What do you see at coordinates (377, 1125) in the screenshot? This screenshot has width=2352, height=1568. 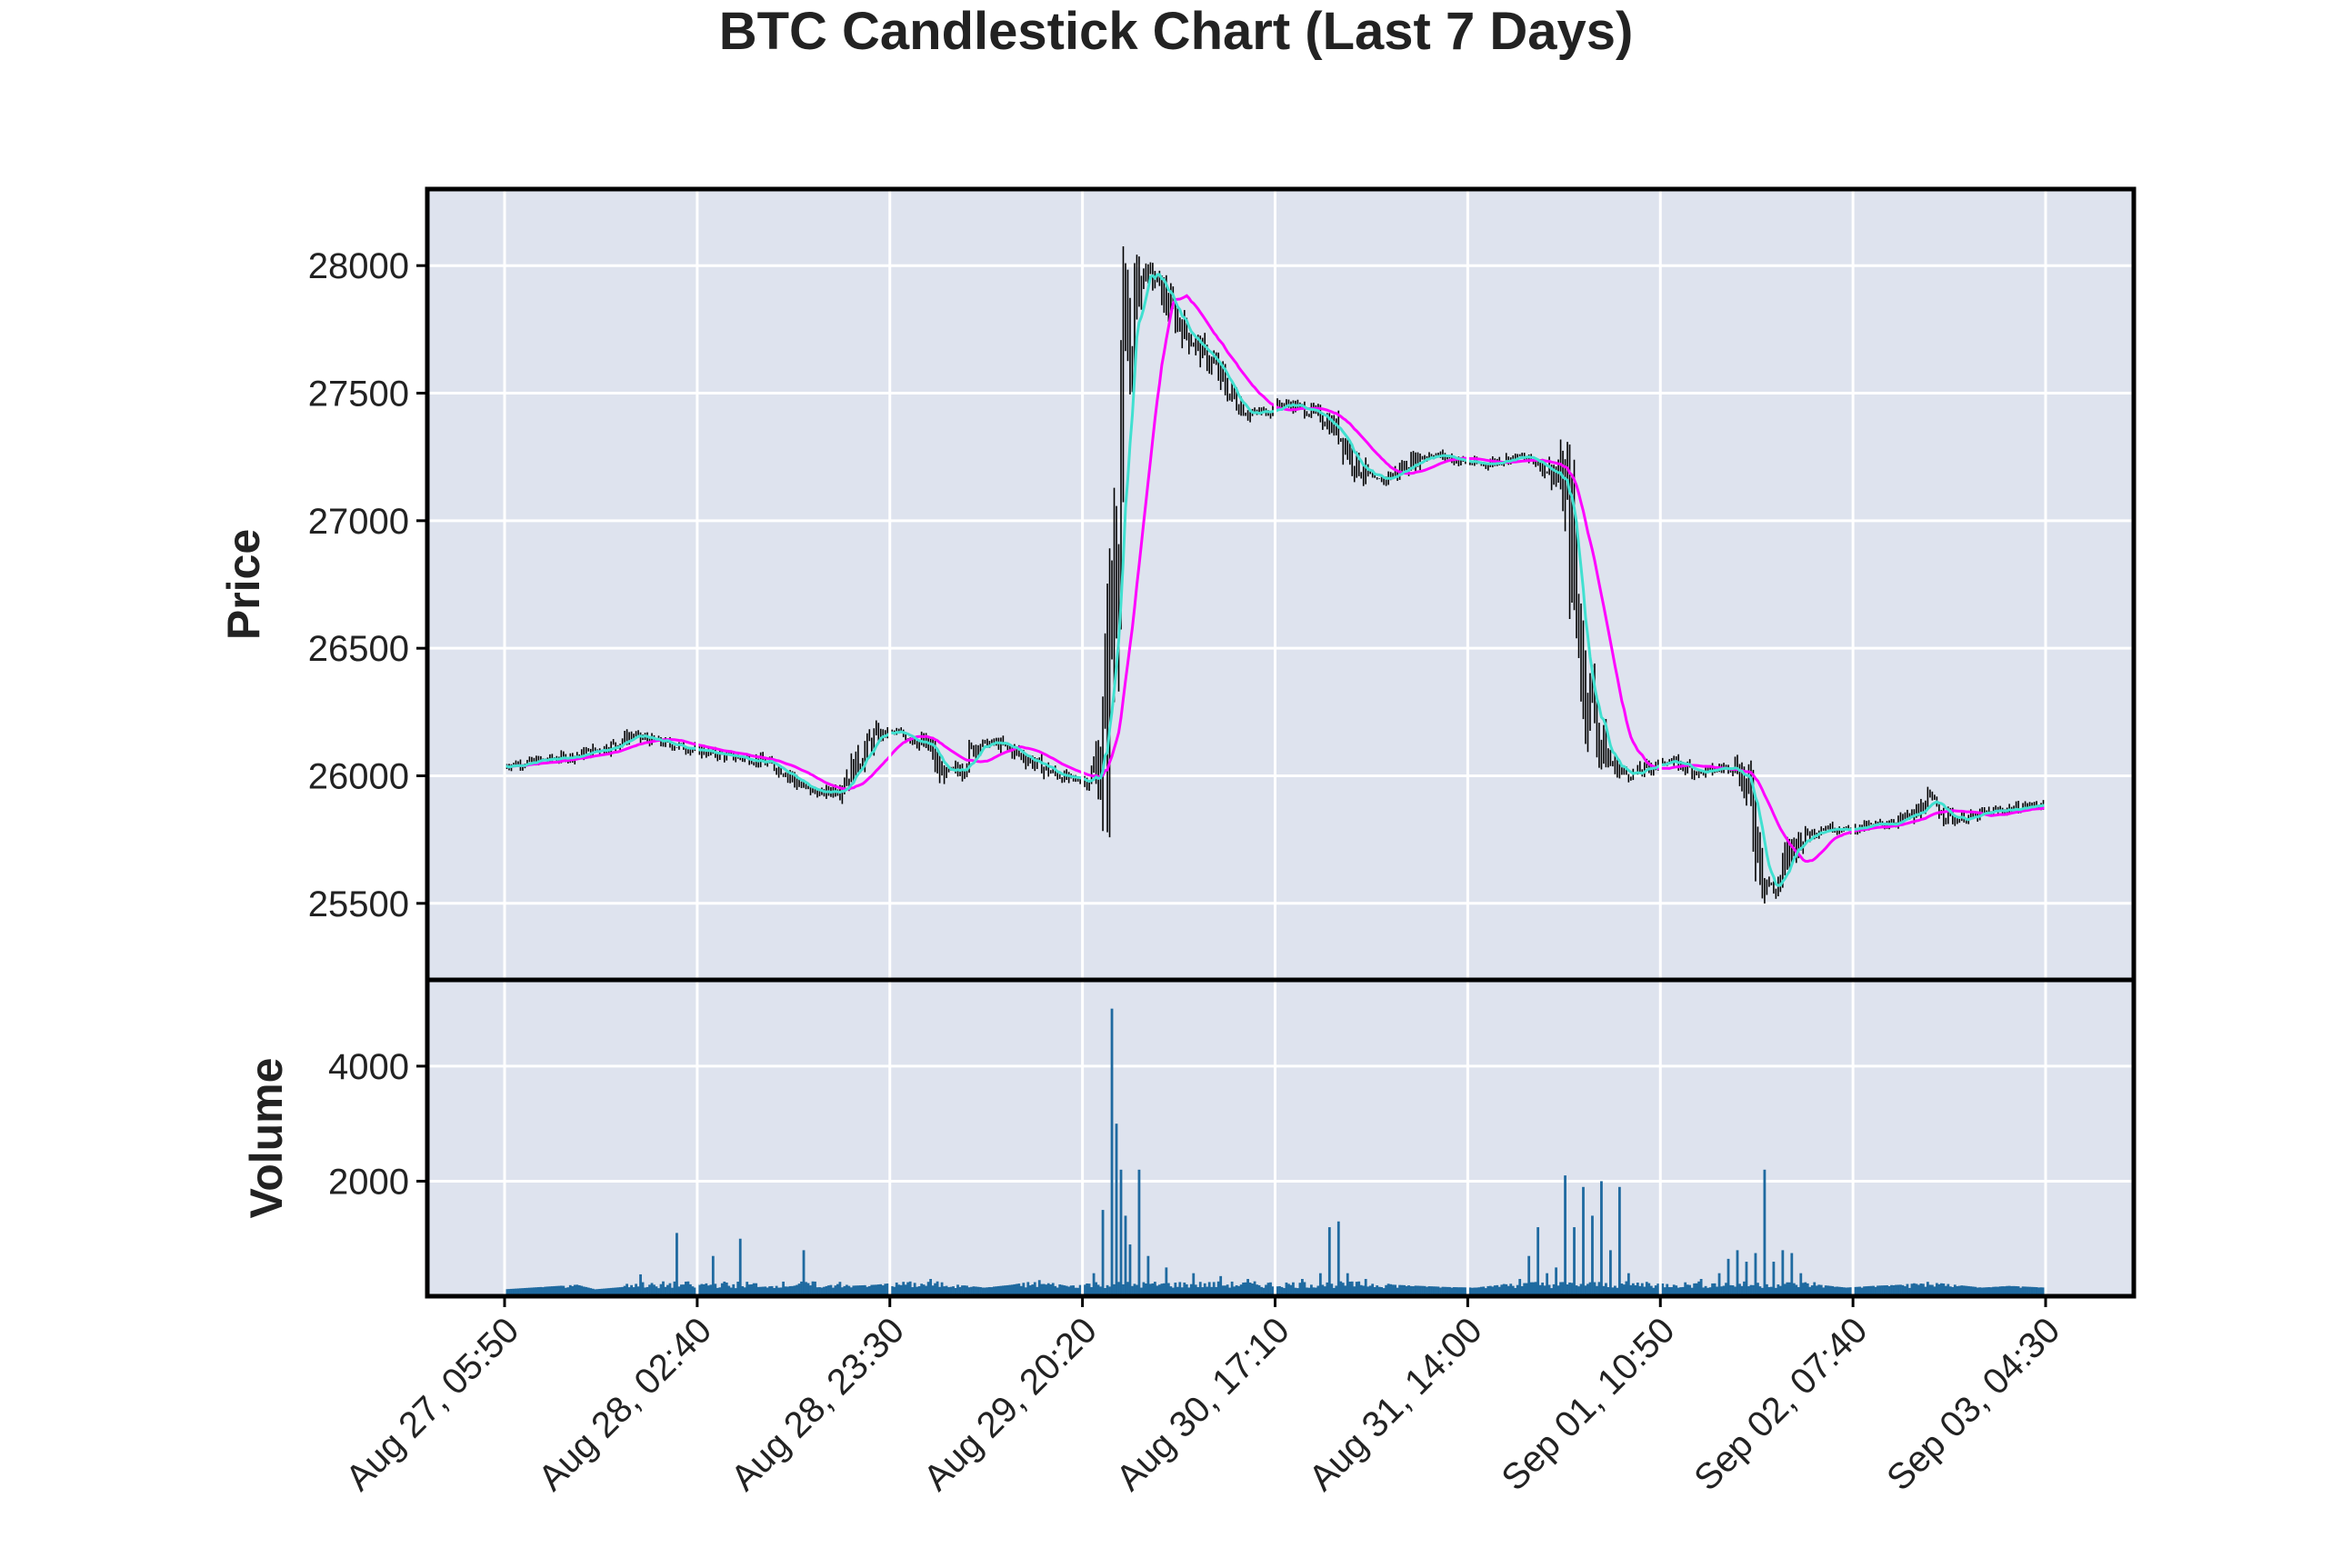 I see `volume-y-ticks: 2000 4000` at bounding box center [377, 1125].